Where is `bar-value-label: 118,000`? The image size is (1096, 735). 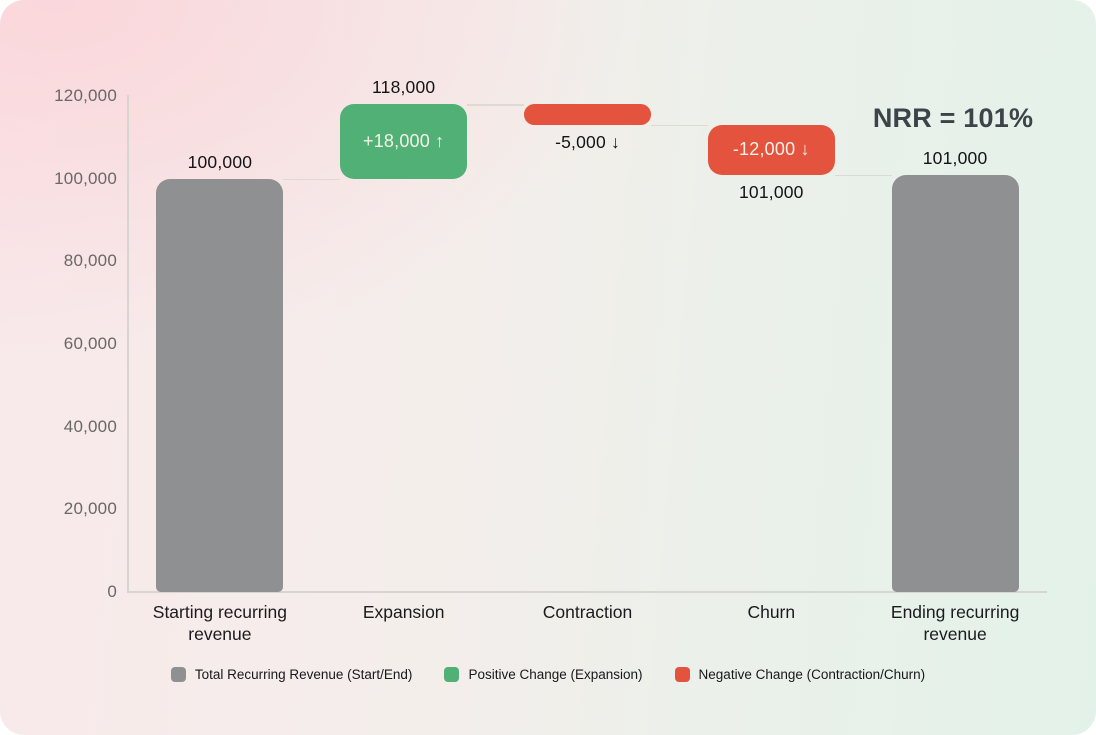 bar-value-label: 118,000 is located at coordinates (404, 87).